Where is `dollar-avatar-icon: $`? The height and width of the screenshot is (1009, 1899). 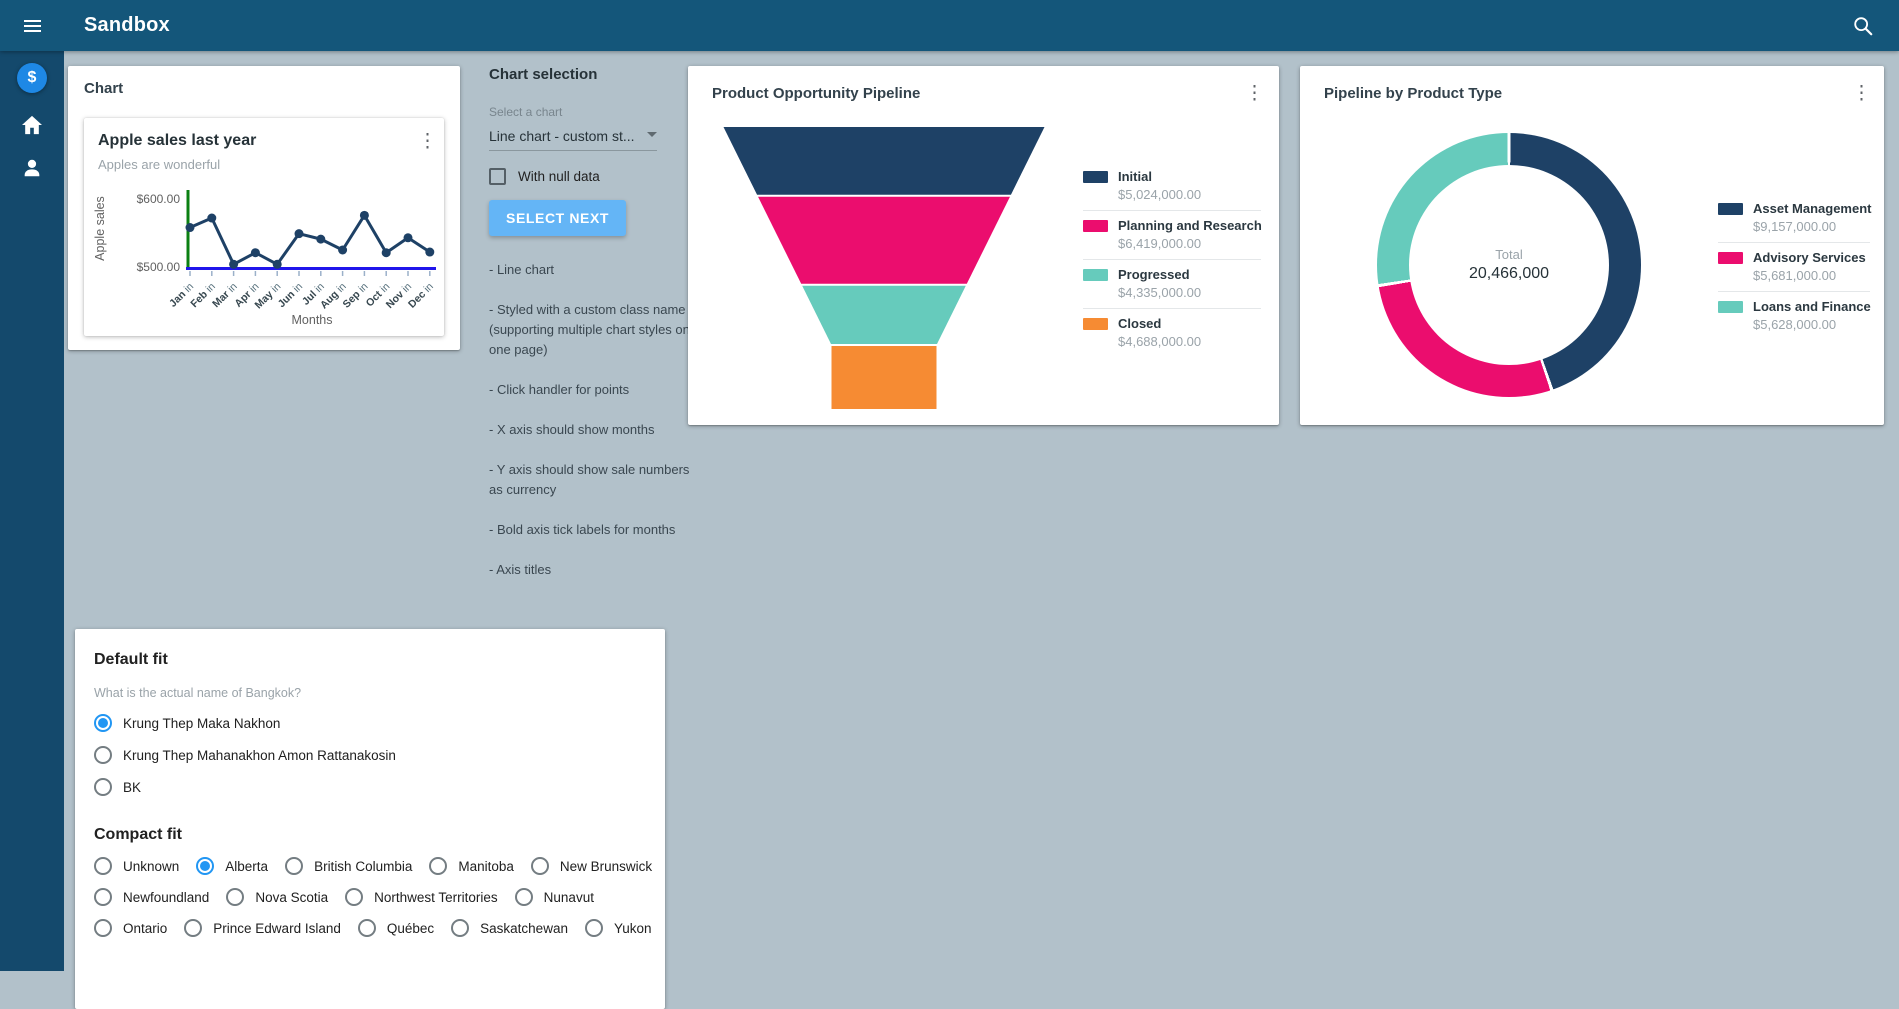 dollar-avatar-icon: $ is located at coordinates (32, 78).